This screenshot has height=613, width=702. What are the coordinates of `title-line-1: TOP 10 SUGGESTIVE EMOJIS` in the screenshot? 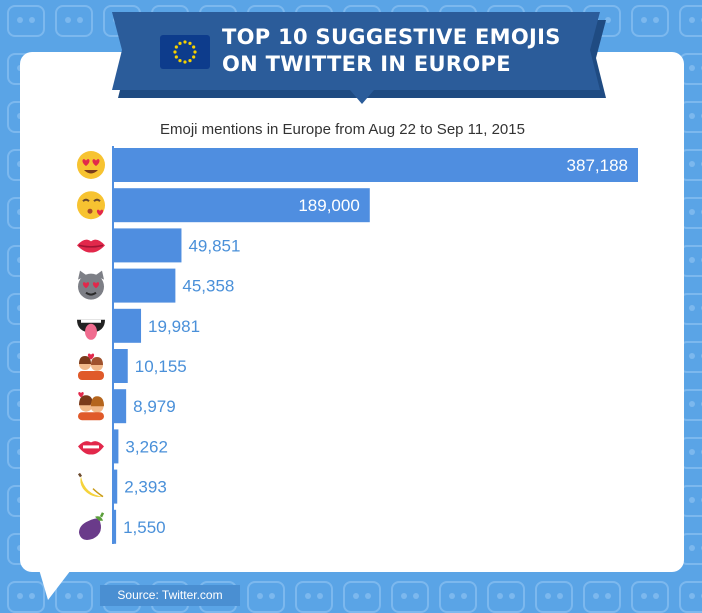 It's located at (391, 37).